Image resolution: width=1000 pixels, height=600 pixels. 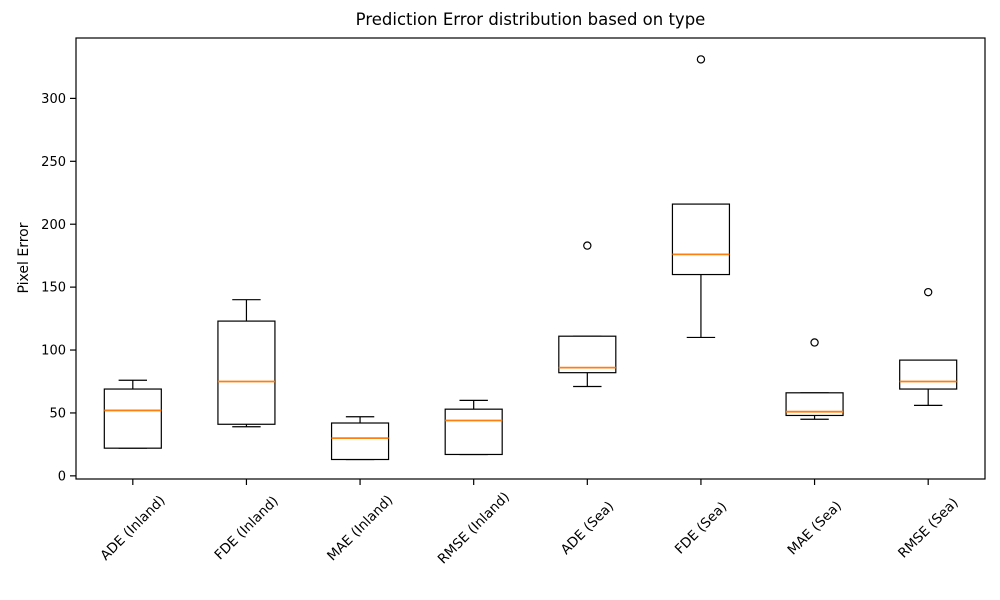 I want to click on y-tick-label: 250, so click(x=53, y=162).